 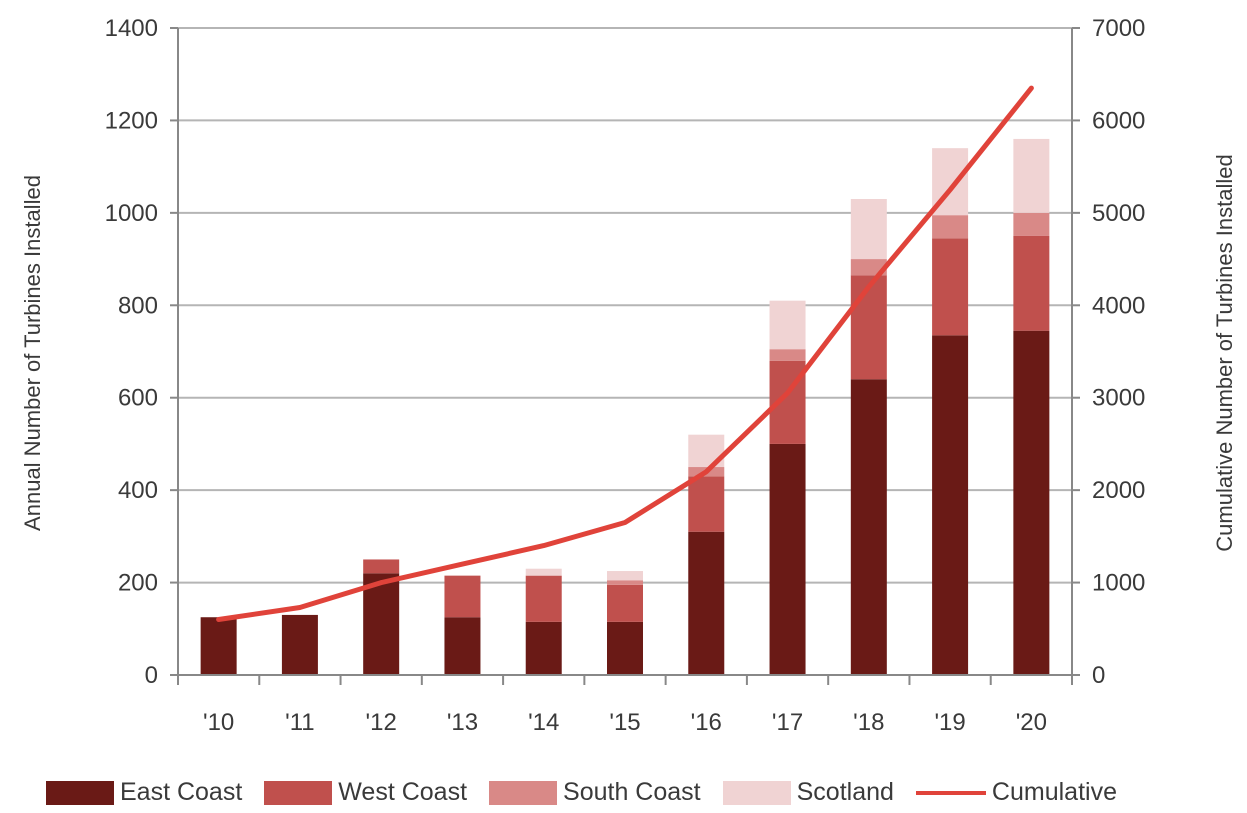 I want to click on legend-item-scotland: Scotland, so click(x=808, y=792).